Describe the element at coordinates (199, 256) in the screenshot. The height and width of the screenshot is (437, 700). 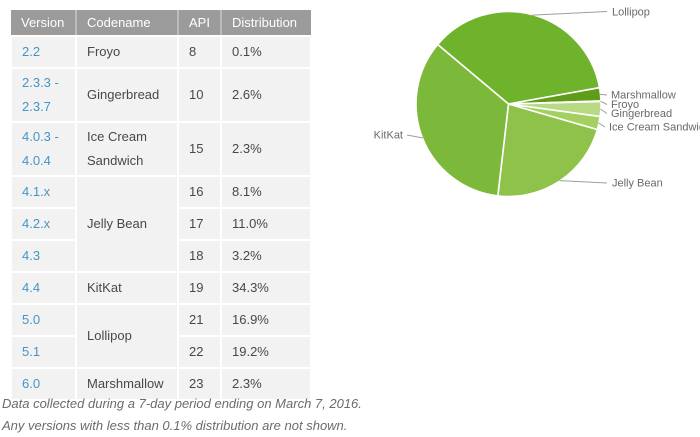
I see `api-cell: 18` at that location.